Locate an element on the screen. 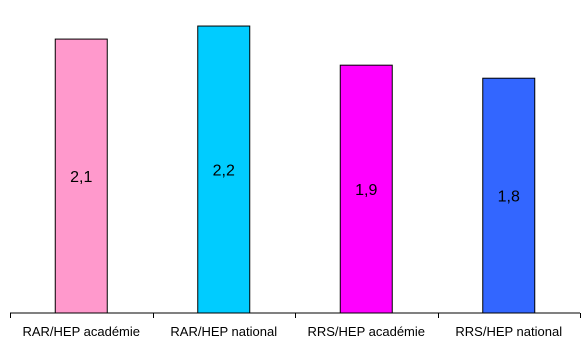 The image size is (581, 340). x-tick-label: RRS/HEP académie is located at coordinates (366, 331).